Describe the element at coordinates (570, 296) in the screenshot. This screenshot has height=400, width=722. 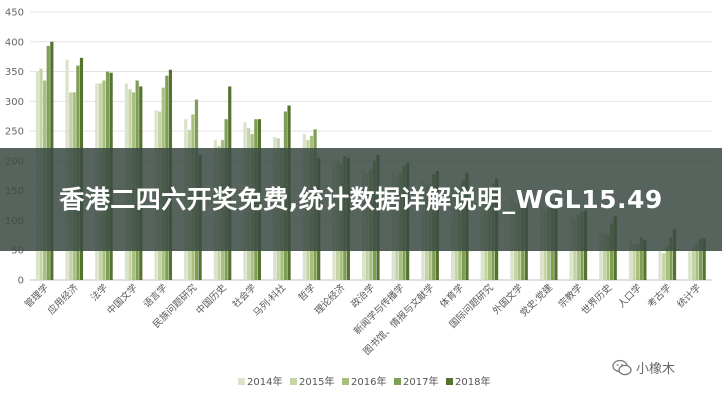
I see `x-tick-label: 宗教学` at that location.